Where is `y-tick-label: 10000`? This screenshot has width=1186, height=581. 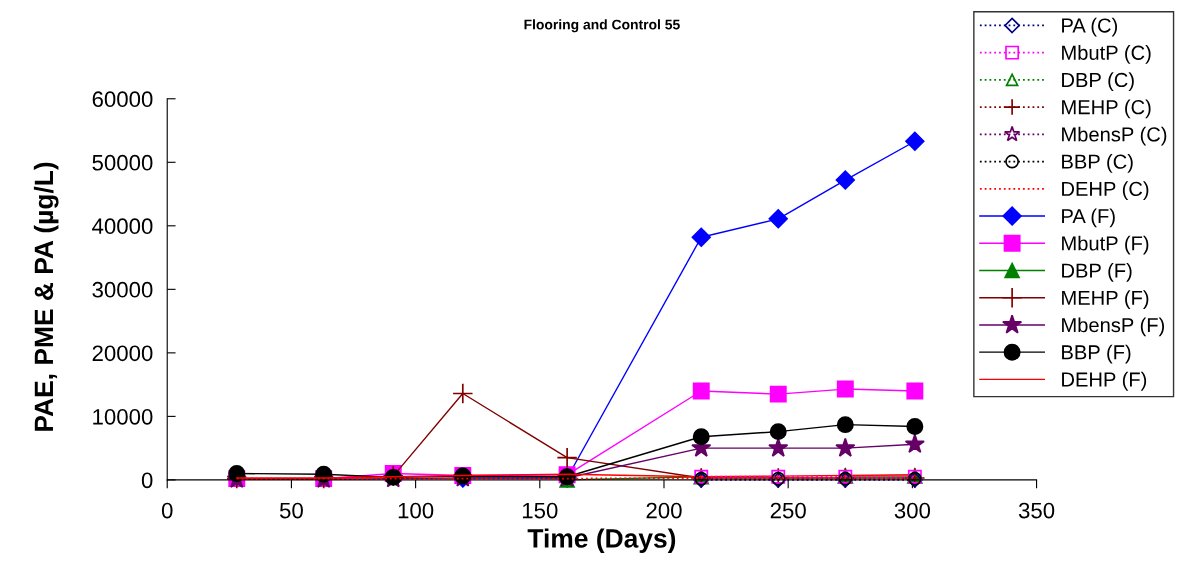 y-tick-label: 10000 is located at coordinates (123, 416).